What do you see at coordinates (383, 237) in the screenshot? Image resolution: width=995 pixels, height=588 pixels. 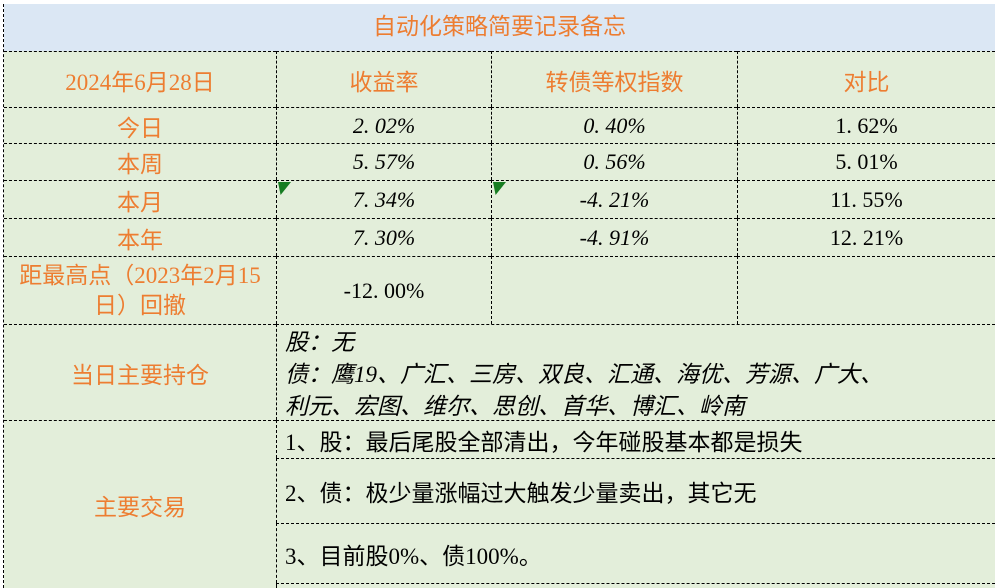 I see `value-year-yield: 7. 30%` at bounding box center [383, 237].